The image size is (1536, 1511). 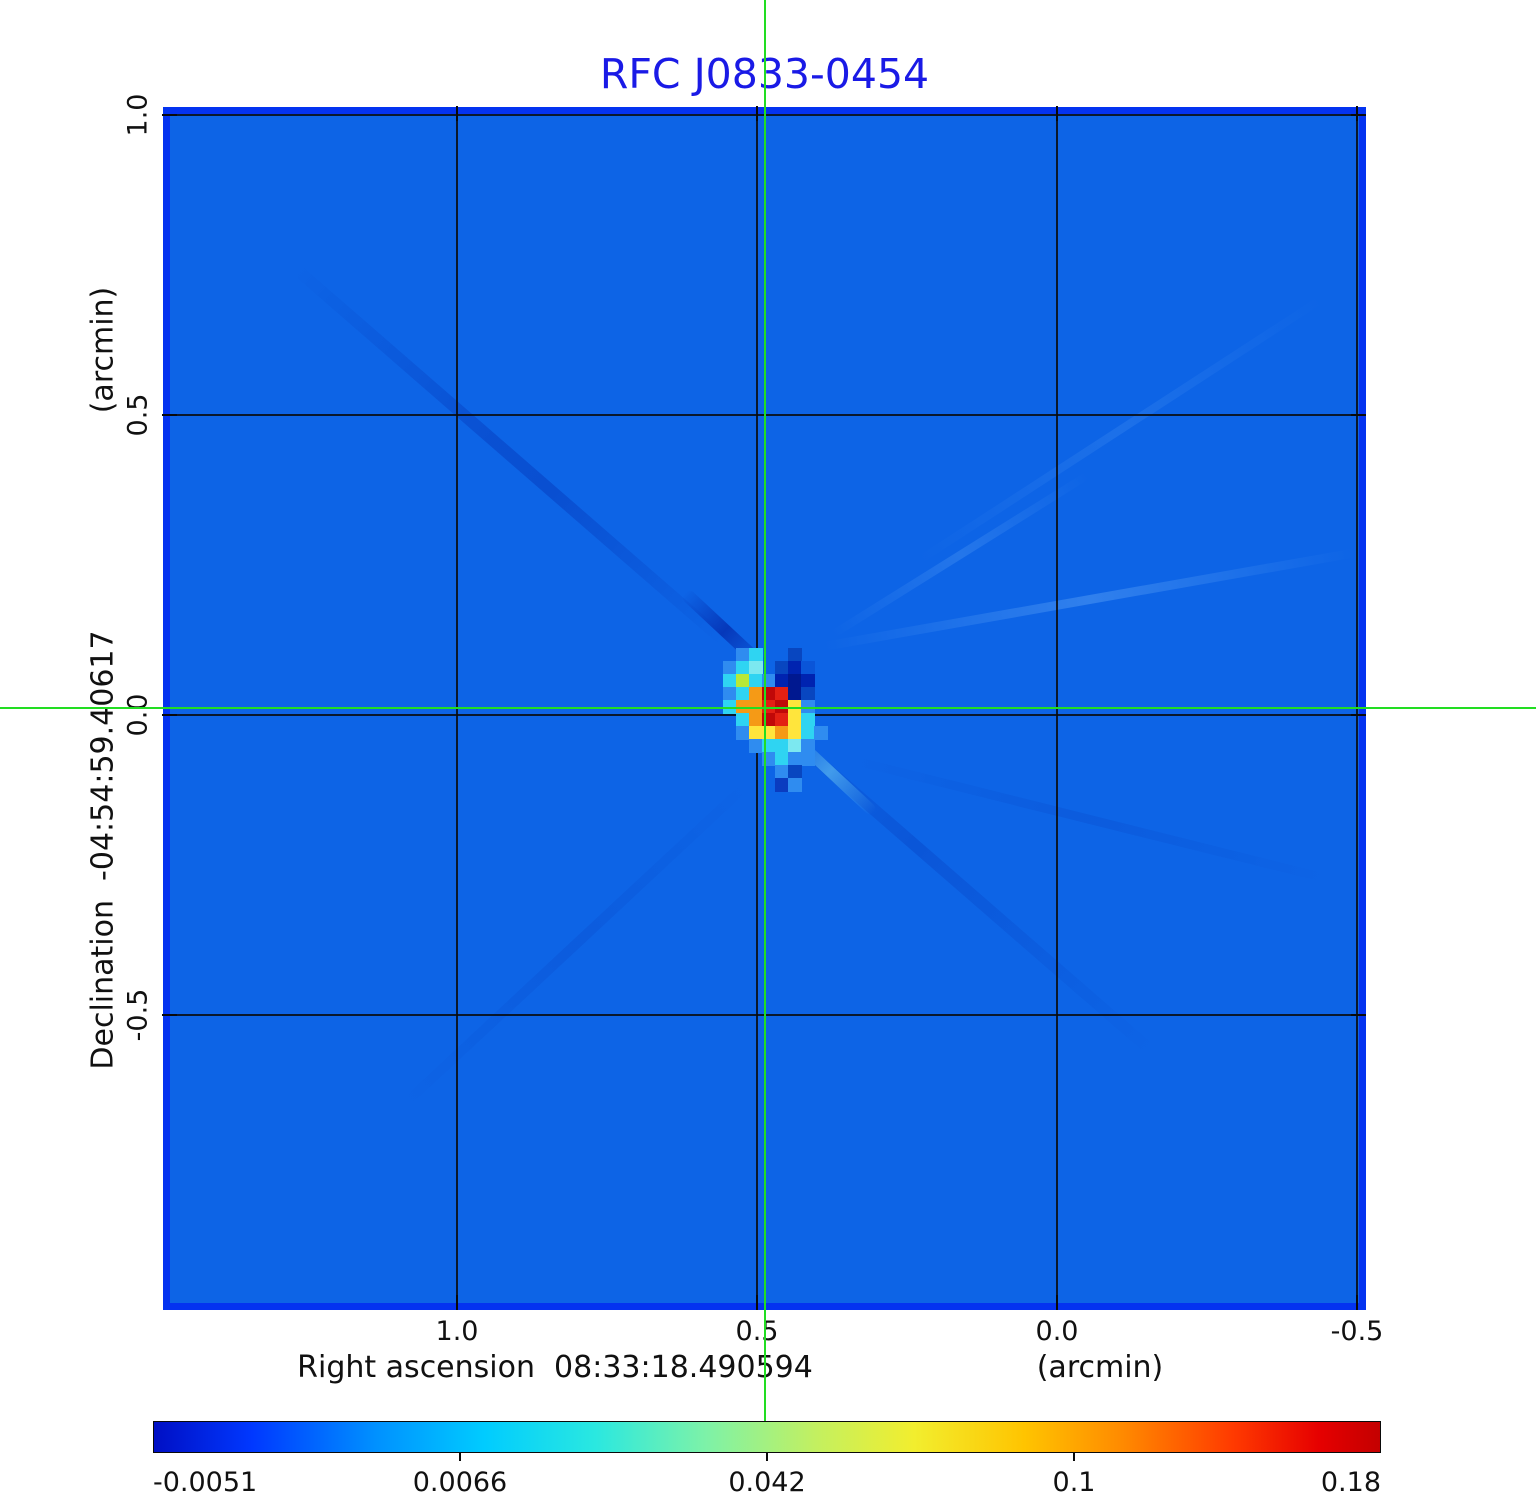 What do you see at coordinates (1357, 1331) in the screenshot?
I see `x-tick-label: -0.5` at bounding box center [1357, 1331].